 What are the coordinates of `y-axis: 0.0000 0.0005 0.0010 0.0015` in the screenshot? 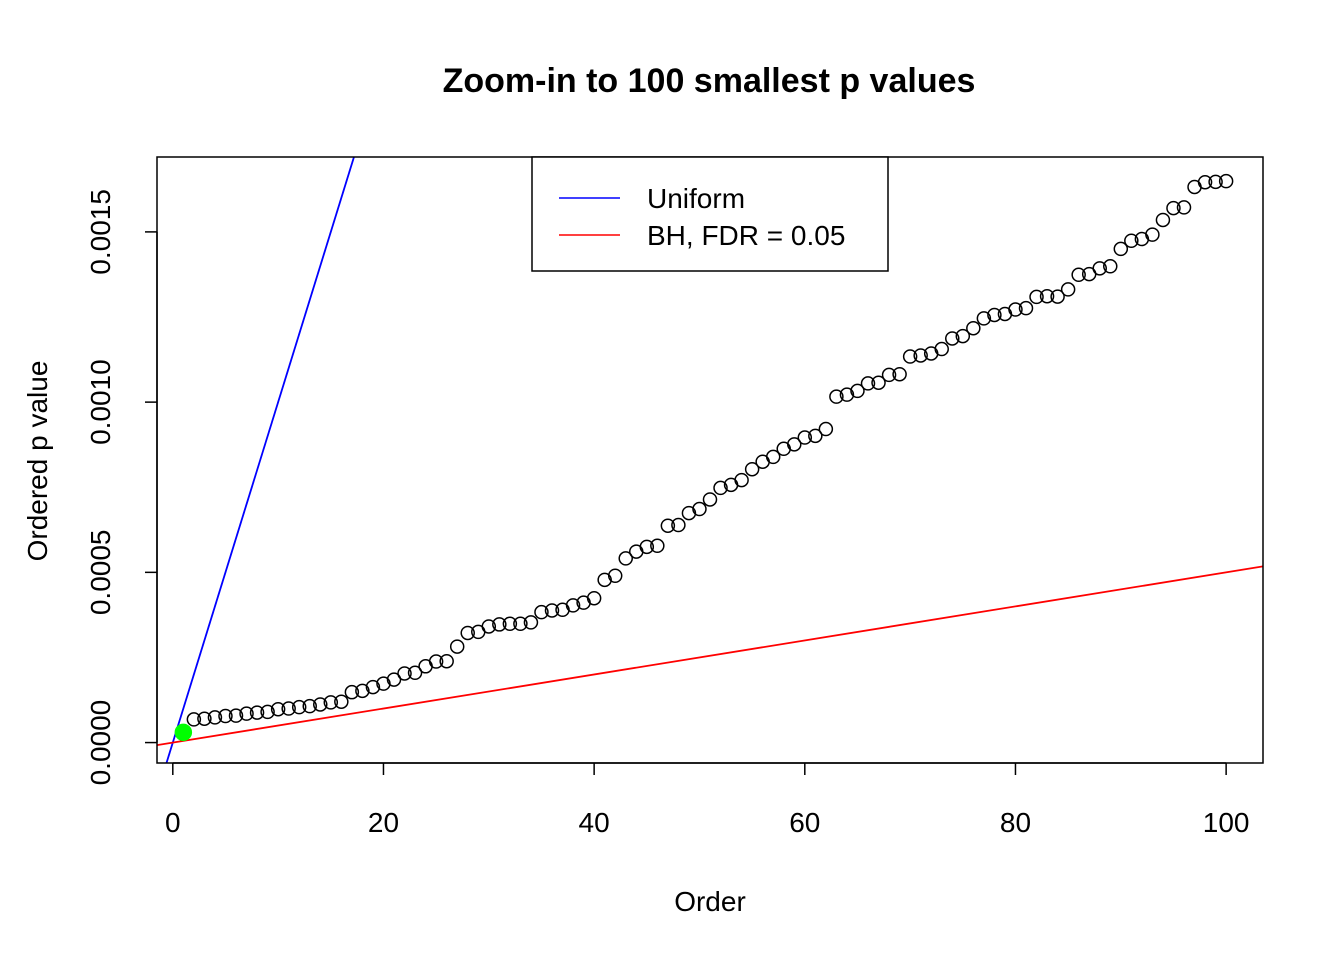 It's located at (121, 487).